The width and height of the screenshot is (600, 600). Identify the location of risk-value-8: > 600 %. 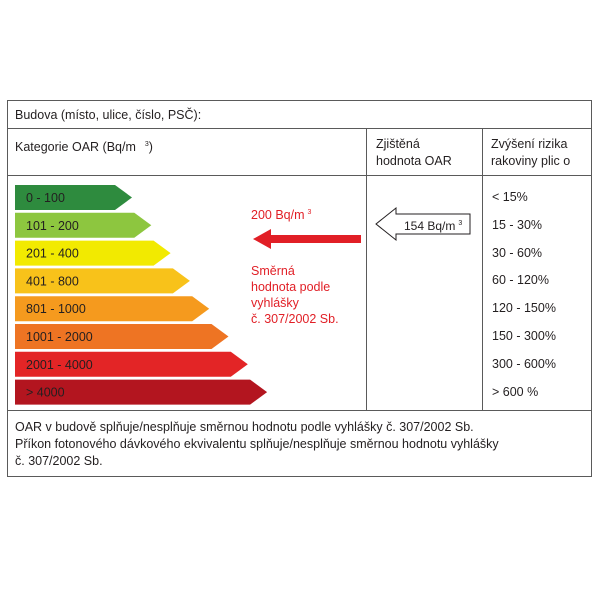
(515, 391).